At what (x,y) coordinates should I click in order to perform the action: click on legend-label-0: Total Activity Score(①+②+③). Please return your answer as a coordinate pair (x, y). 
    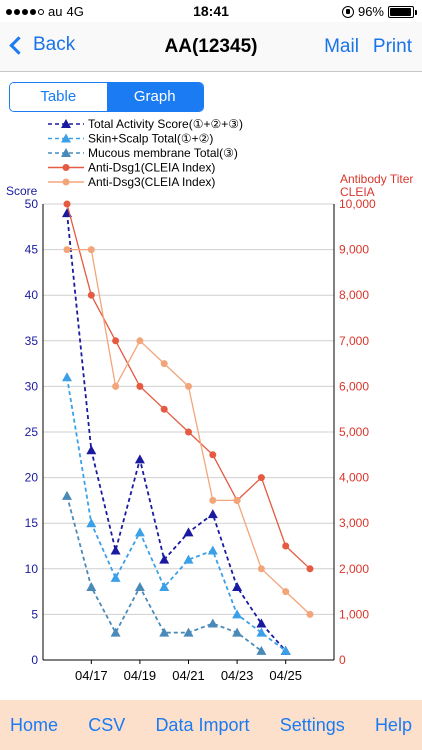
    Looking at the image, I should click on (165, 124).